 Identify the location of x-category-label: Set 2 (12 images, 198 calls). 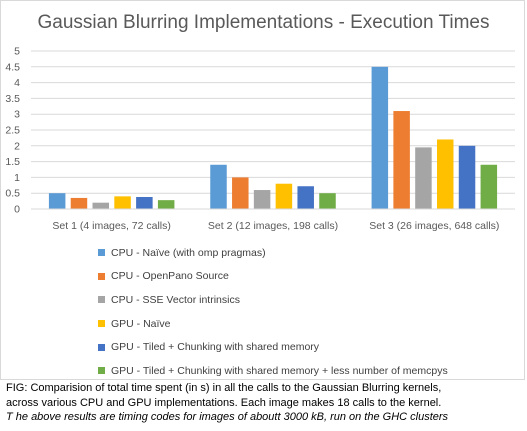
(273, 226).